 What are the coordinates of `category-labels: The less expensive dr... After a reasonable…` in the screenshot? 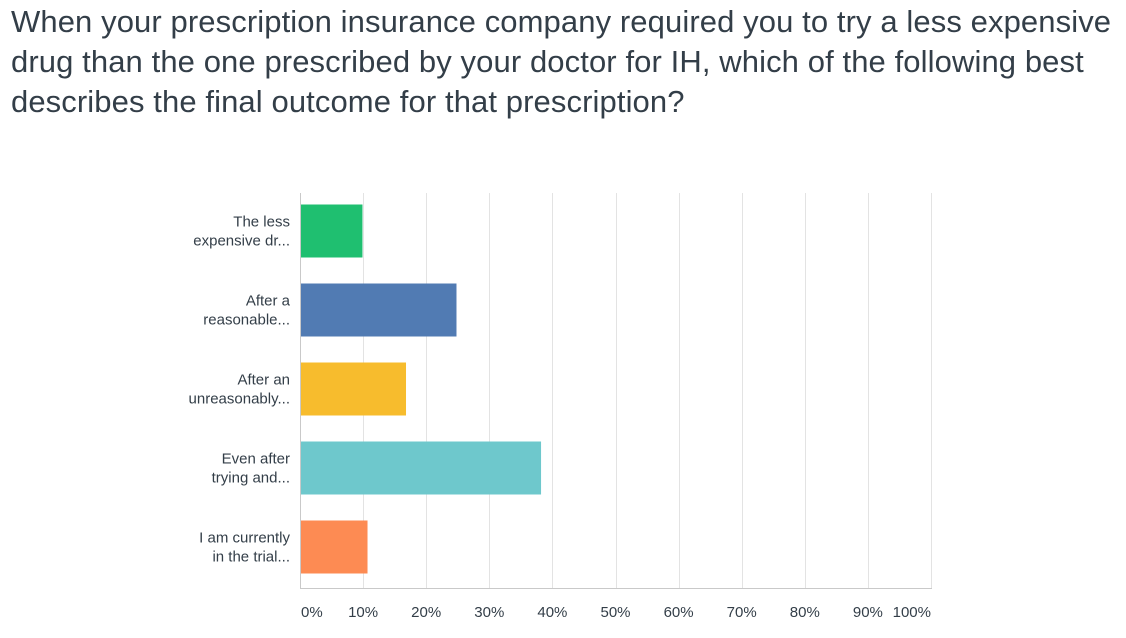 It's located at (240, 390).